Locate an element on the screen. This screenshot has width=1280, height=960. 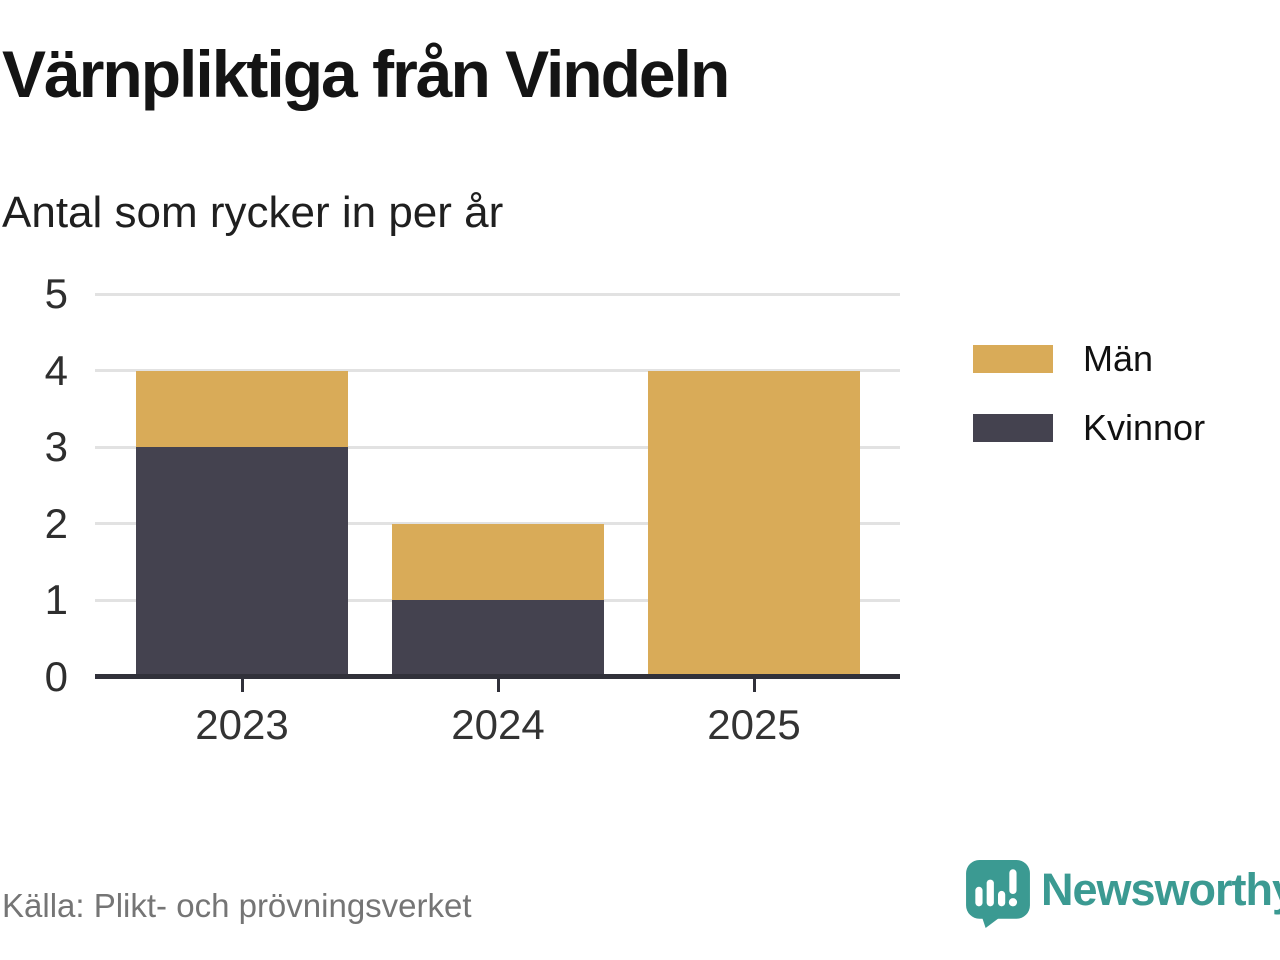
y-axis: 0 1 2 3 4 5 is located at coordinates (34, 485).